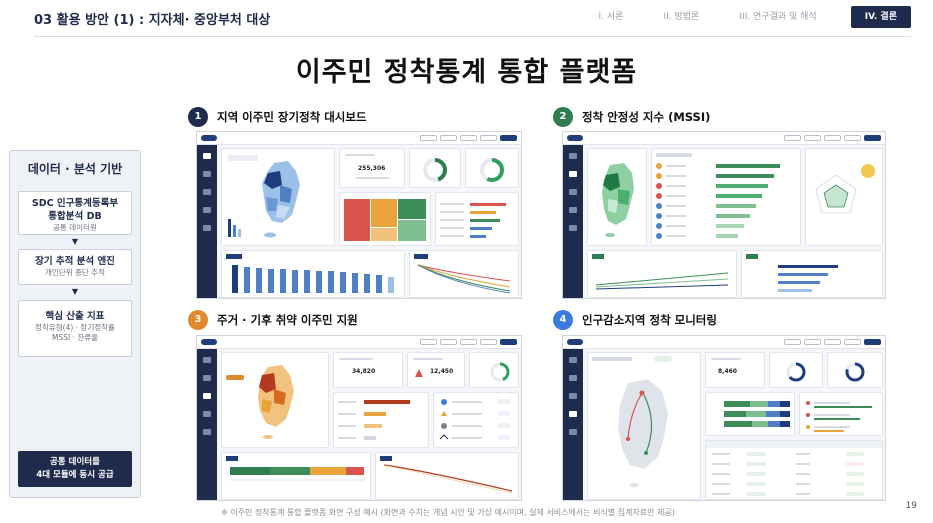 The height and width of the screenshot is (523, 933). I want to click on warning-icon, so click(419, 373).